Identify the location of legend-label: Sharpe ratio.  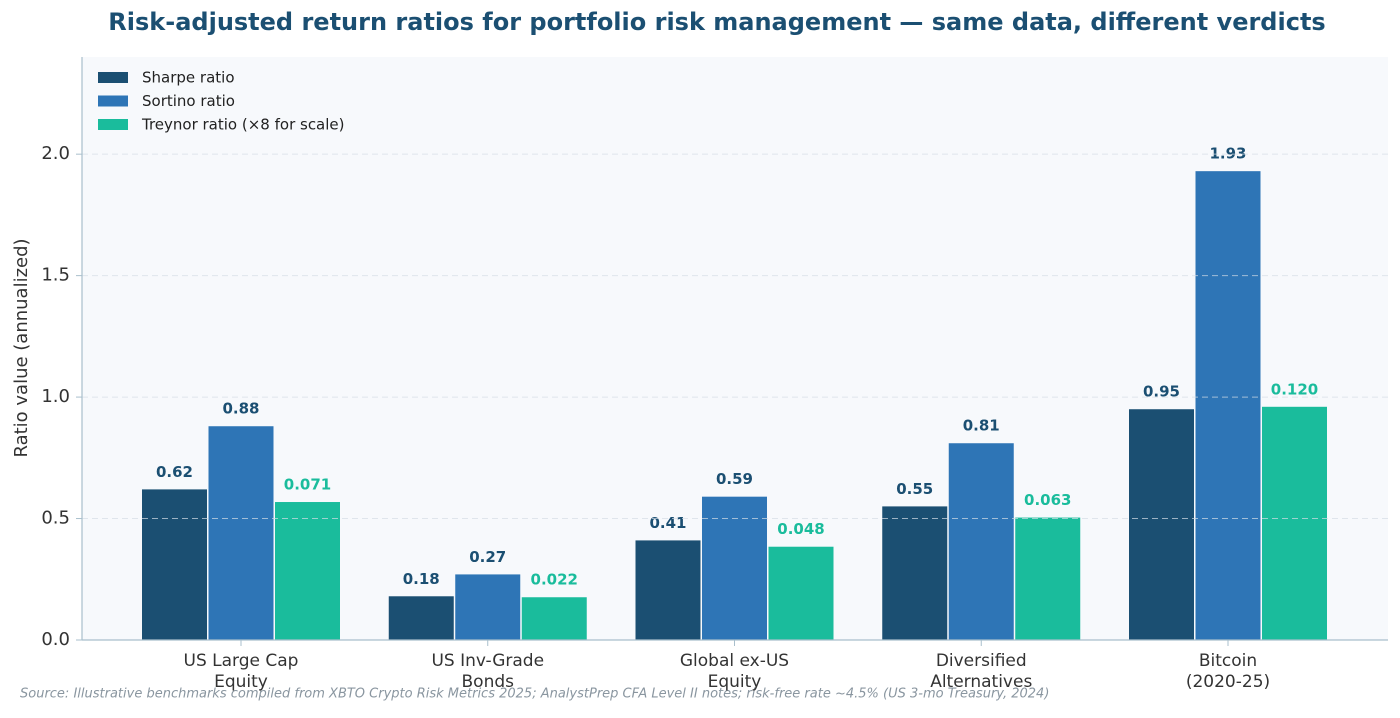
(188, 78).